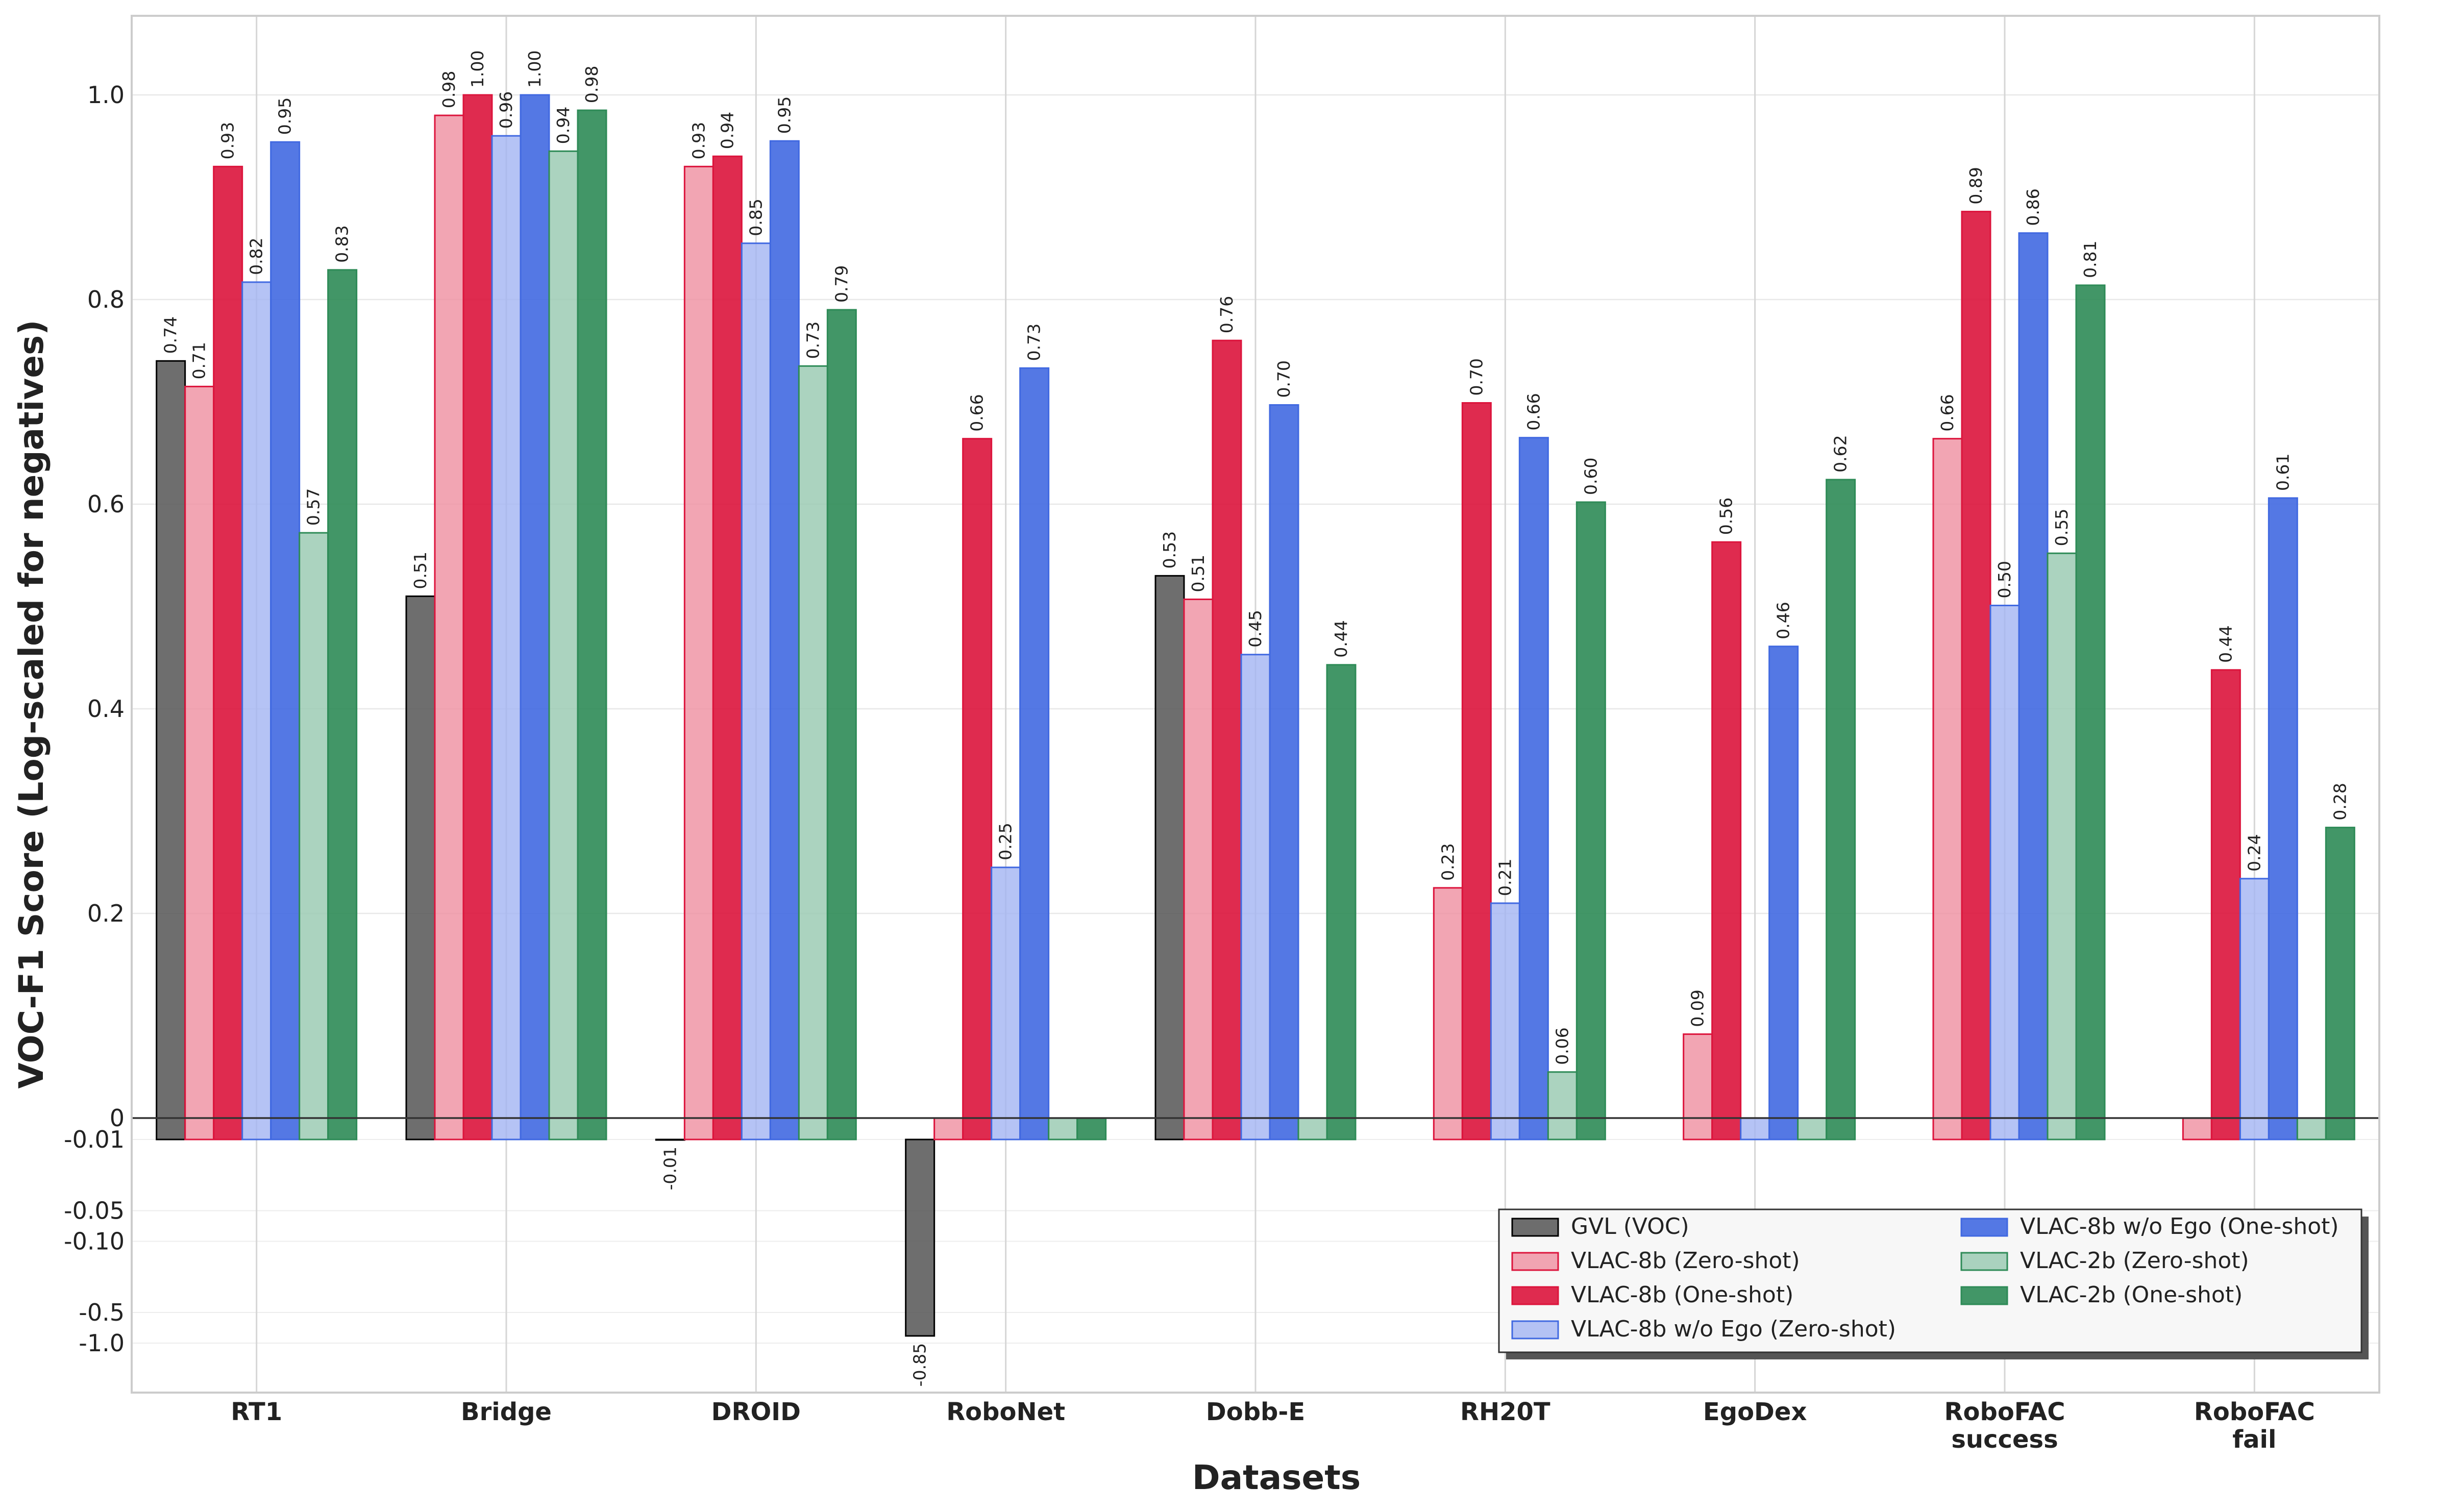 This screenshot has width=2438, height=1512. I want to click on value-label: 0.81, so click(2090, 259).